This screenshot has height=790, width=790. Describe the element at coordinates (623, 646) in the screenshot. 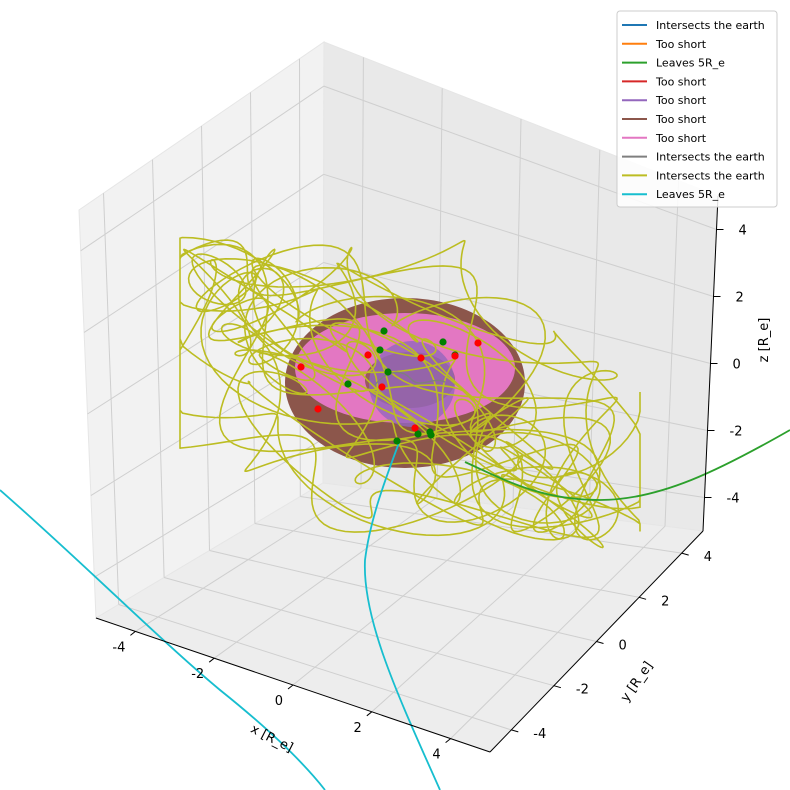

I see `y-tick-label: 0` at that location.